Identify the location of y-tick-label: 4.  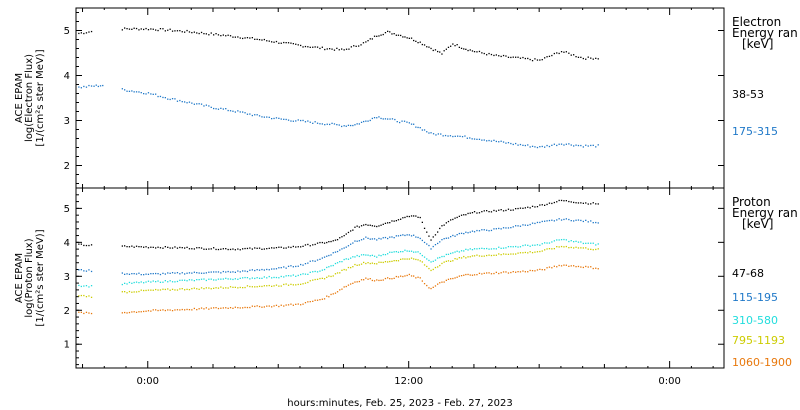
(67, 243).